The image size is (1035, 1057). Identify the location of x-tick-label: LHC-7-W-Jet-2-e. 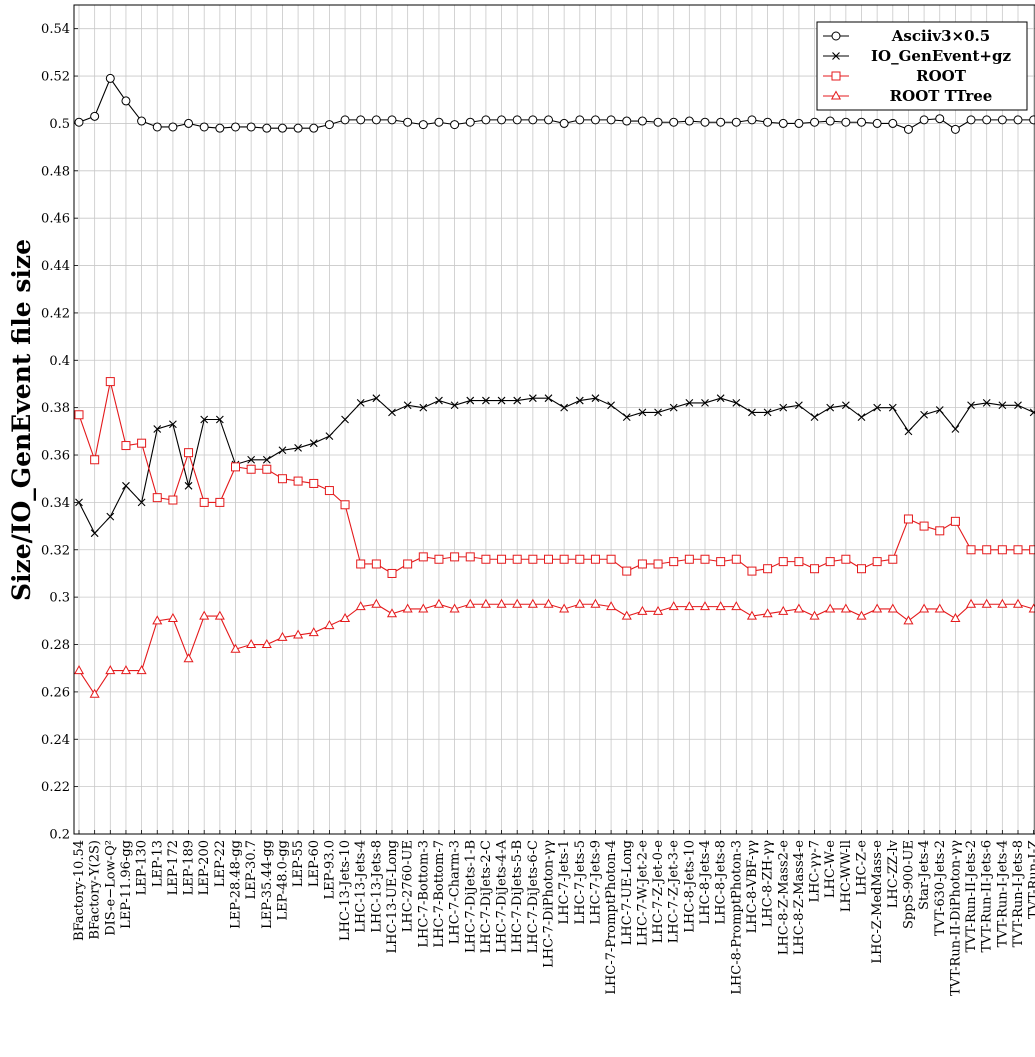
(642, 893).